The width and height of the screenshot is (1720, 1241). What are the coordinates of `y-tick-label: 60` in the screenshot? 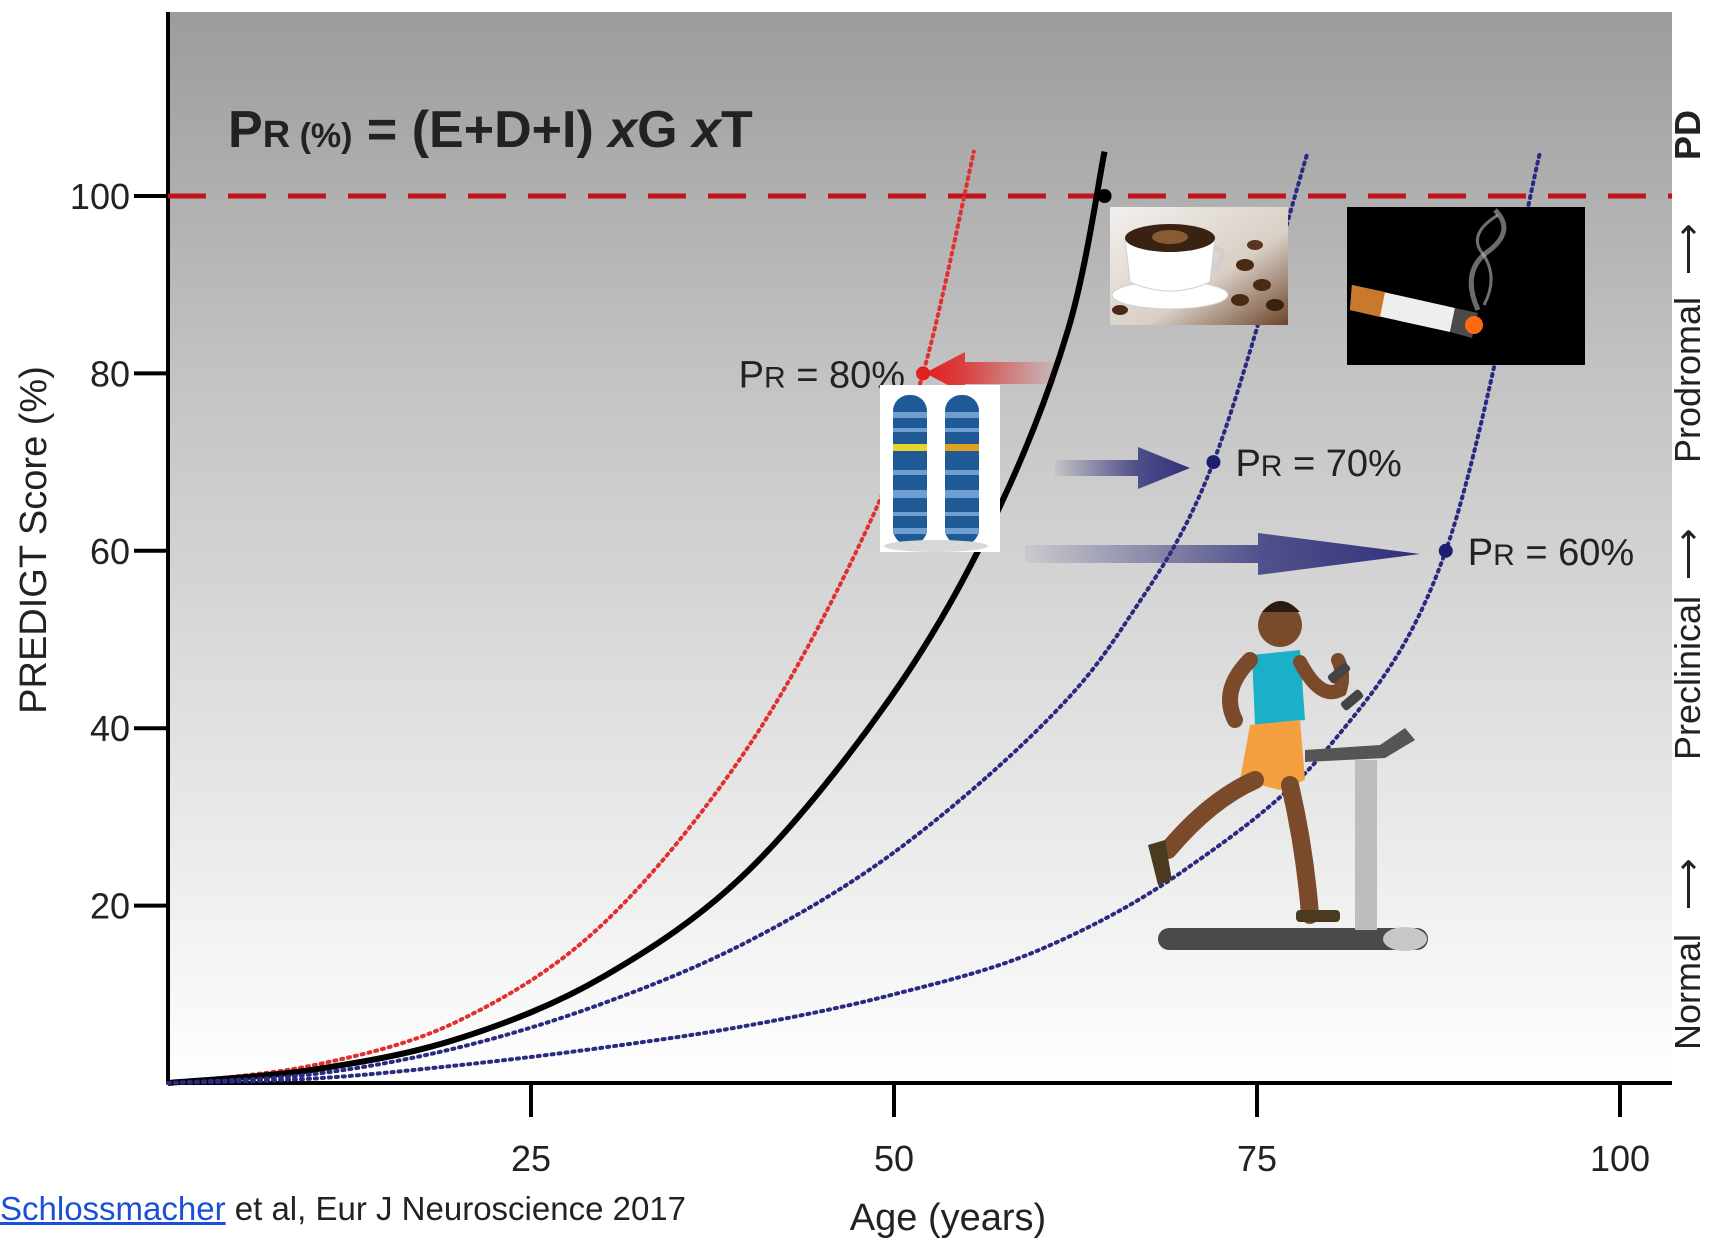 It's located at (110, 551).